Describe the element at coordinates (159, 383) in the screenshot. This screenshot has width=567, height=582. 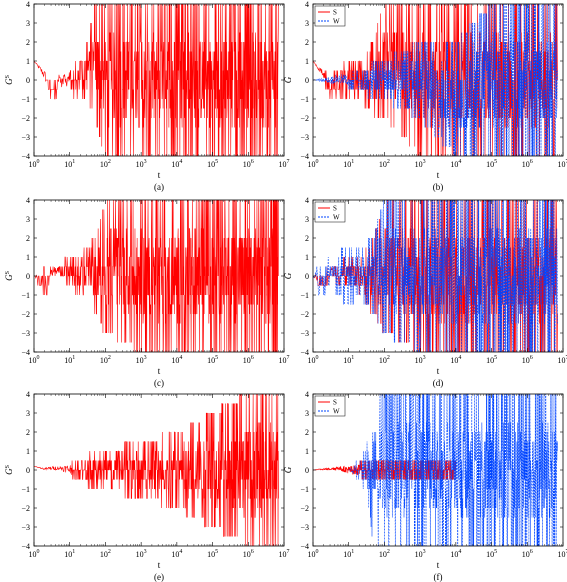
I see `panel-caption: (c)` at that location.